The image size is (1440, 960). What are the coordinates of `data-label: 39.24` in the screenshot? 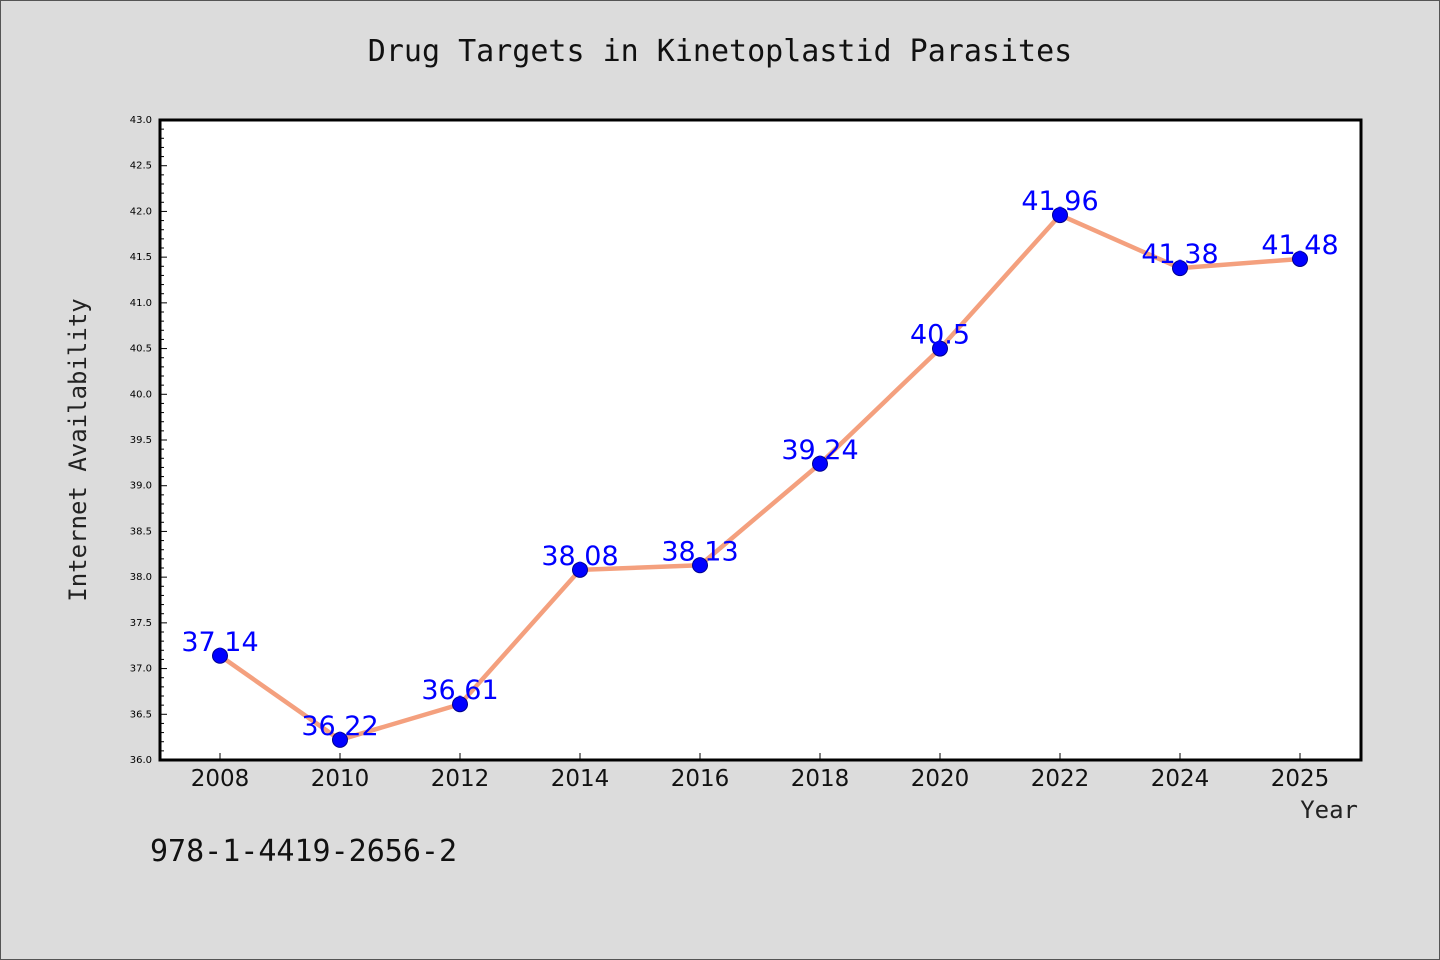 It's located at (819, 450).